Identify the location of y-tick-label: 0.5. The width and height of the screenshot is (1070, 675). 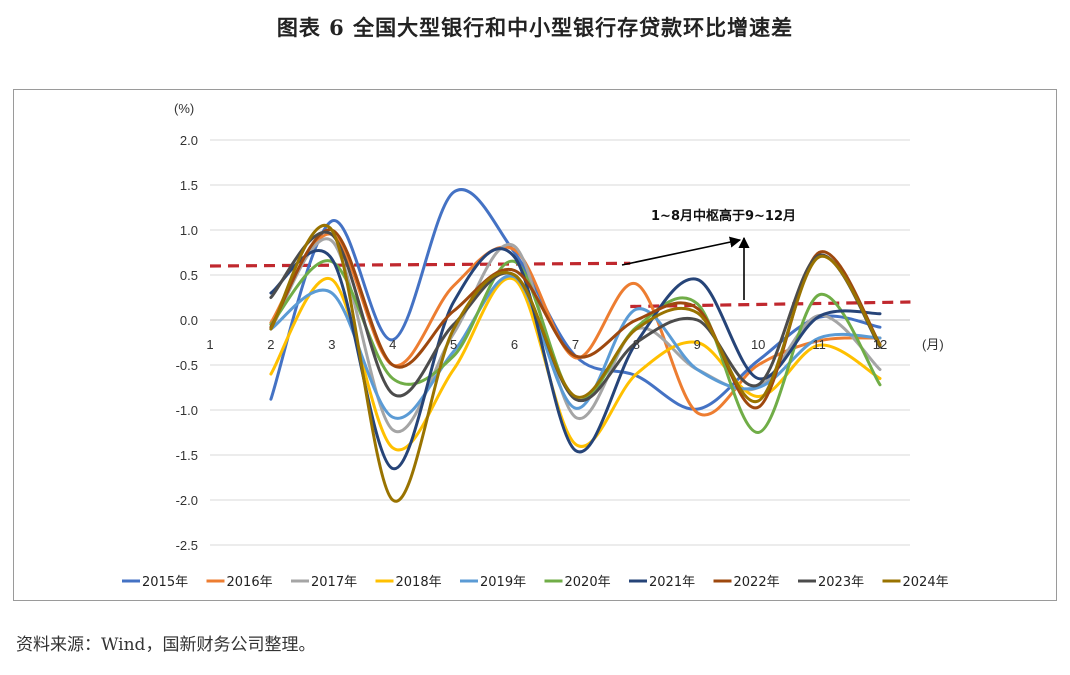
(189, 275).